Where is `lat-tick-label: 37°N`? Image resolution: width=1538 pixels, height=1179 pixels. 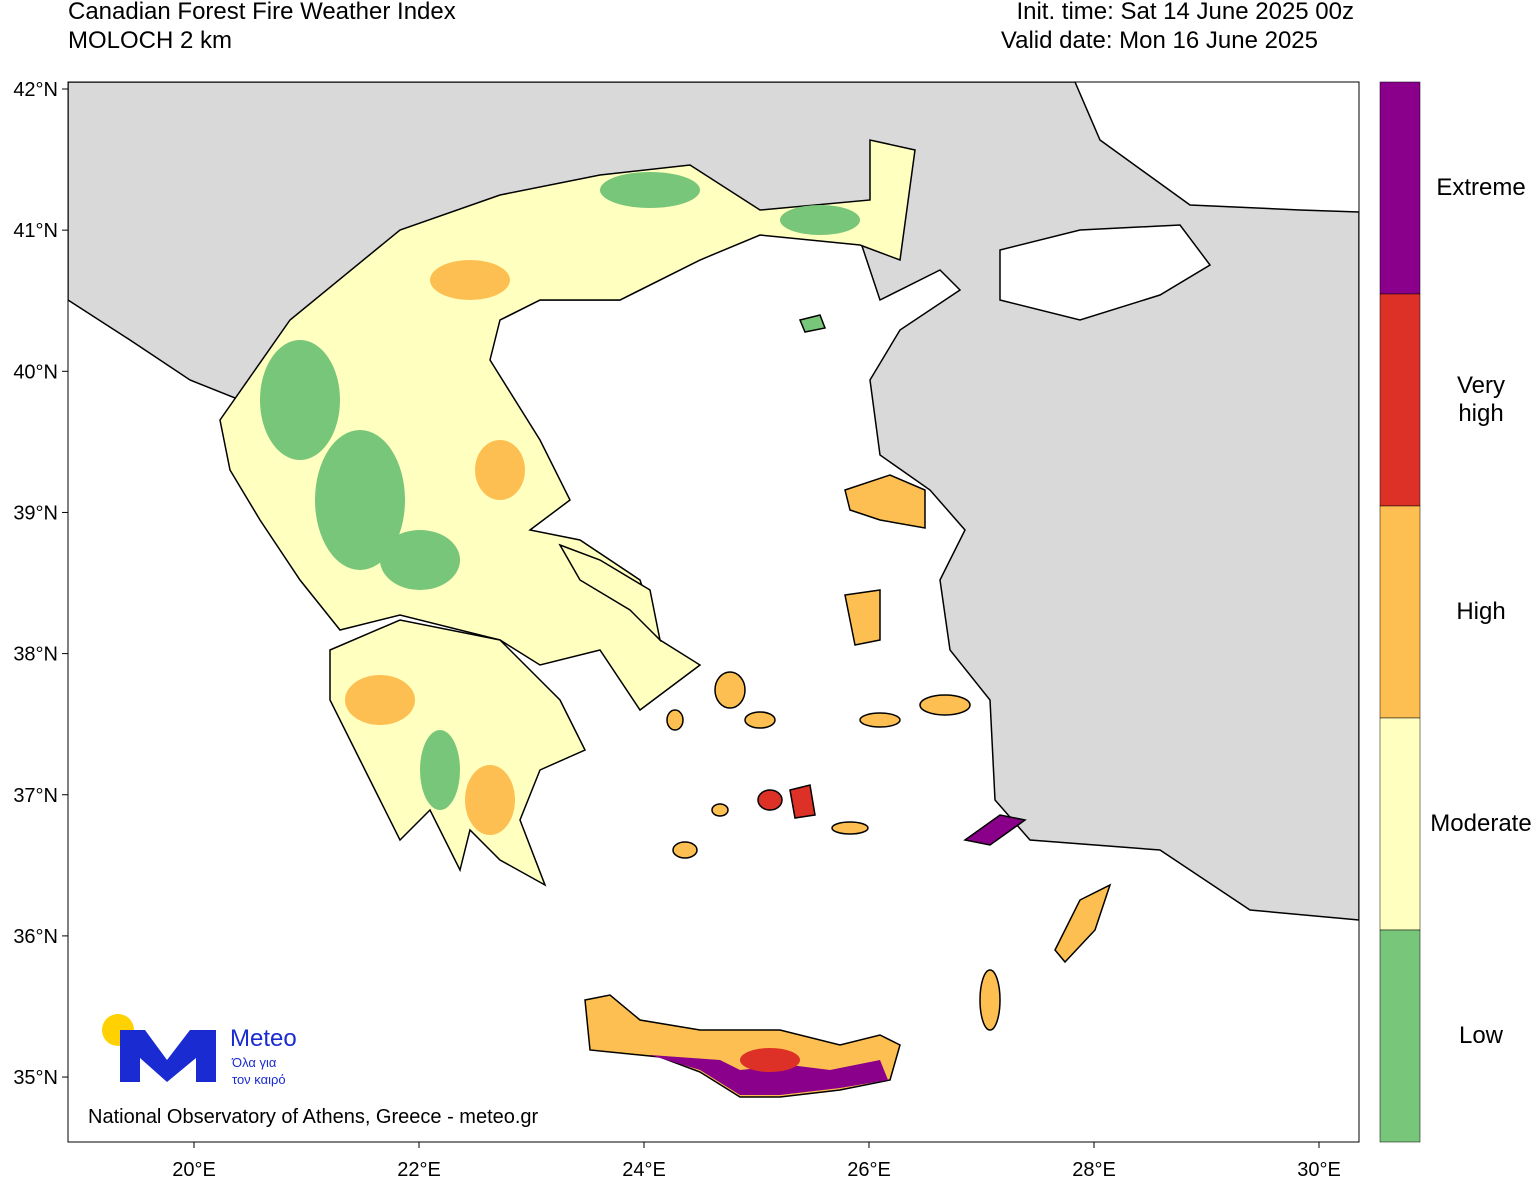
lat-tick-label: 37°N is located at coordinates (35, 796).